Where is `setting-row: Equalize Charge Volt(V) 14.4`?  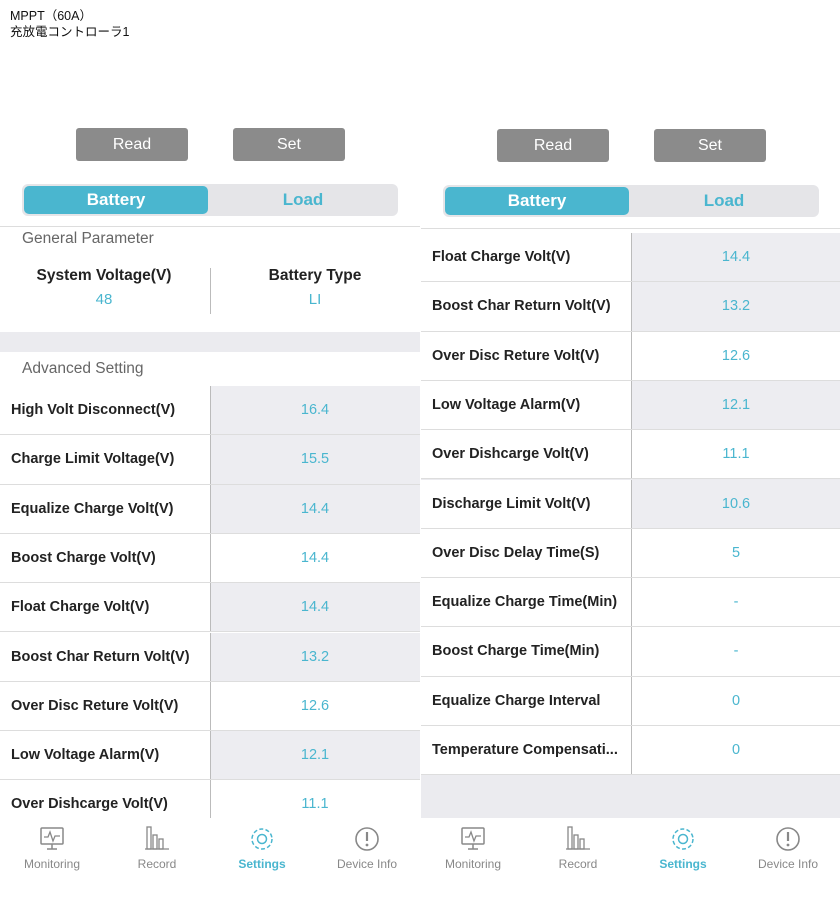
setting-row: Equalize Charge Volt(V) 14.4 is located at coordinates (210, 509).